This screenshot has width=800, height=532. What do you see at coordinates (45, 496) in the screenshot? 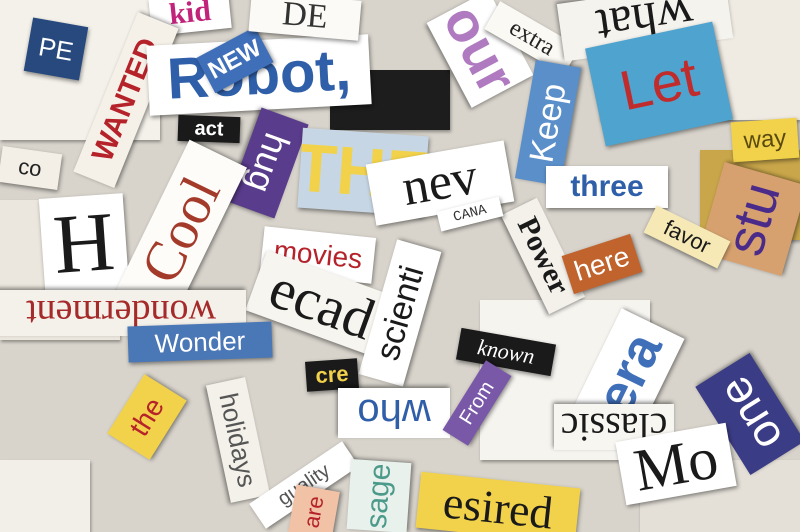
I see `paper-fragment` at bounding box center [45, 496].